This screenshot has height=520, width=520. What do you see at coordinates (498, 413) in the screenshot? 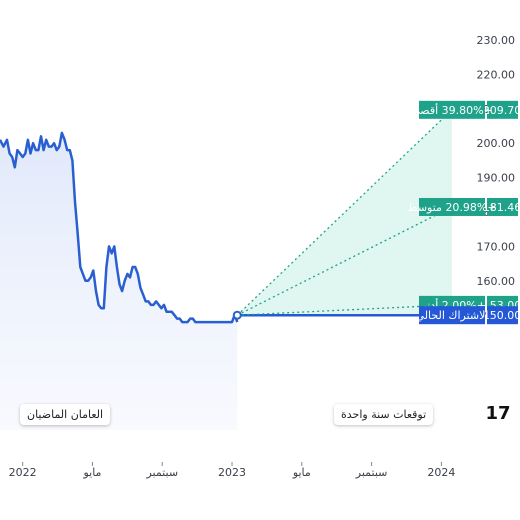
I see `tradingview-logo-icon: 17` at bounding box center [498, 413].